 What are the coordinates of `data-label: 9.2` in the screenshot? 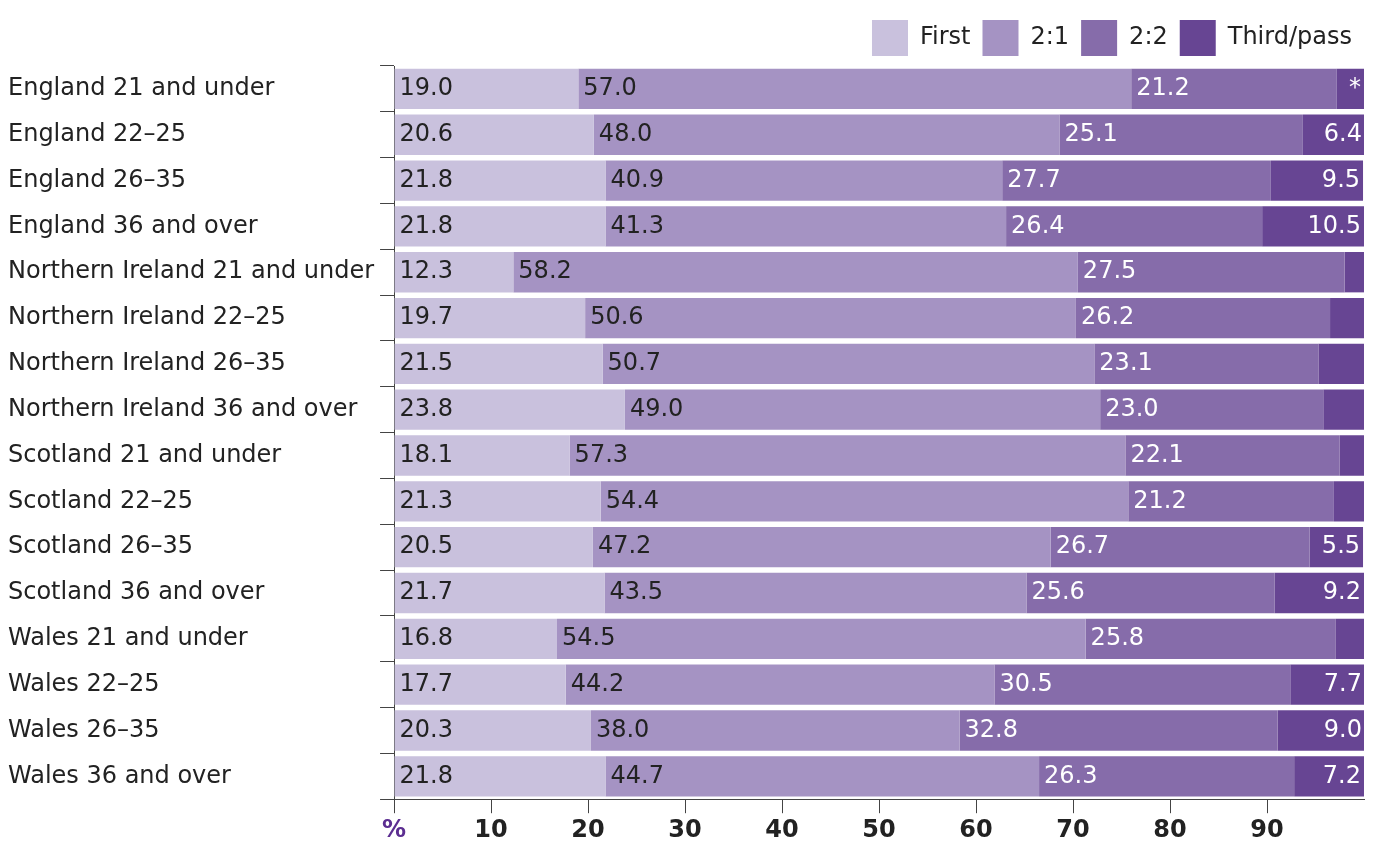 It's located at (1341, 591).